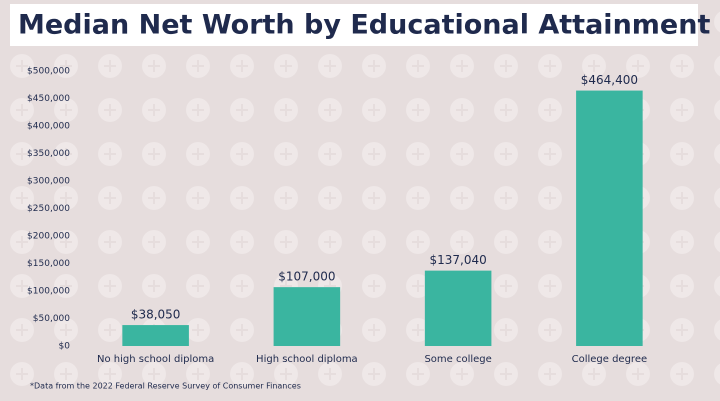 Image resolution: width=720 pixels, height=401 pixels. Describe the element at coordinates (48, 72) in the screenshot. I see `y-tick-label: $500,000` at that location.